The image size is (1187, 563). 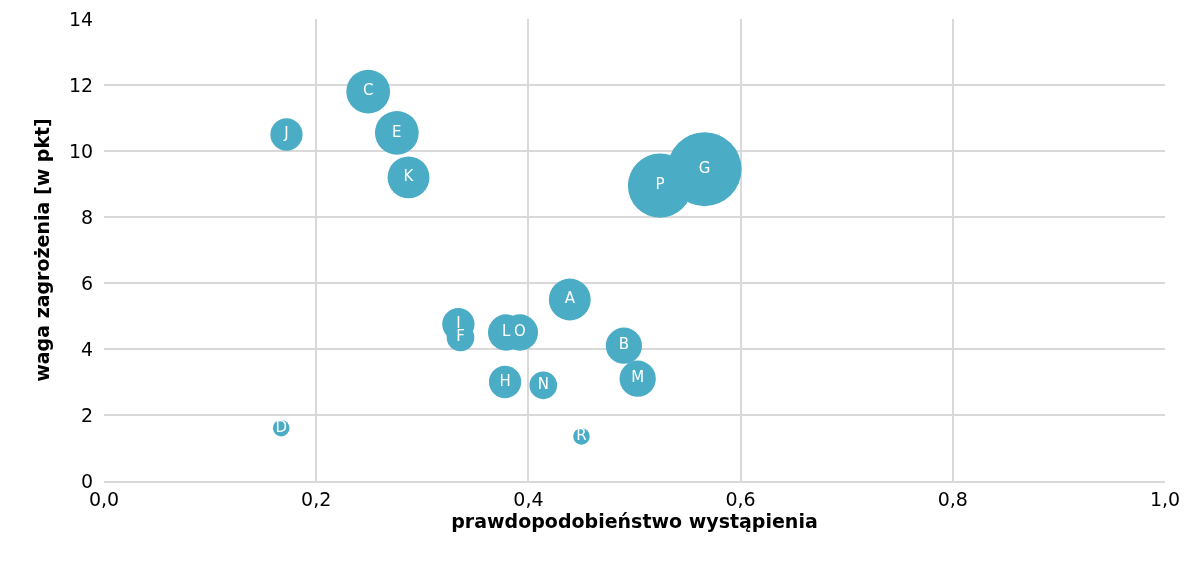 What do you see at coordinates (543, 384) in the screenshot?
I see `data-label: N` at bounding box center [543, 384].